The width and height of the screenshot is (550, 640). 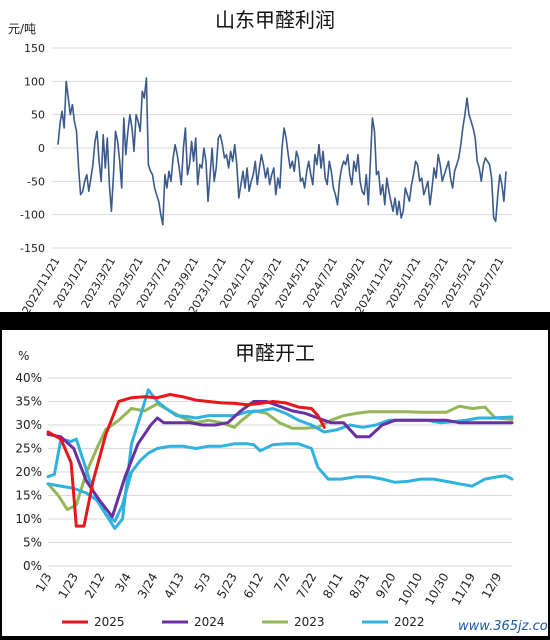 I want to click on legend-label: 2024, so click(x=209, y=622).